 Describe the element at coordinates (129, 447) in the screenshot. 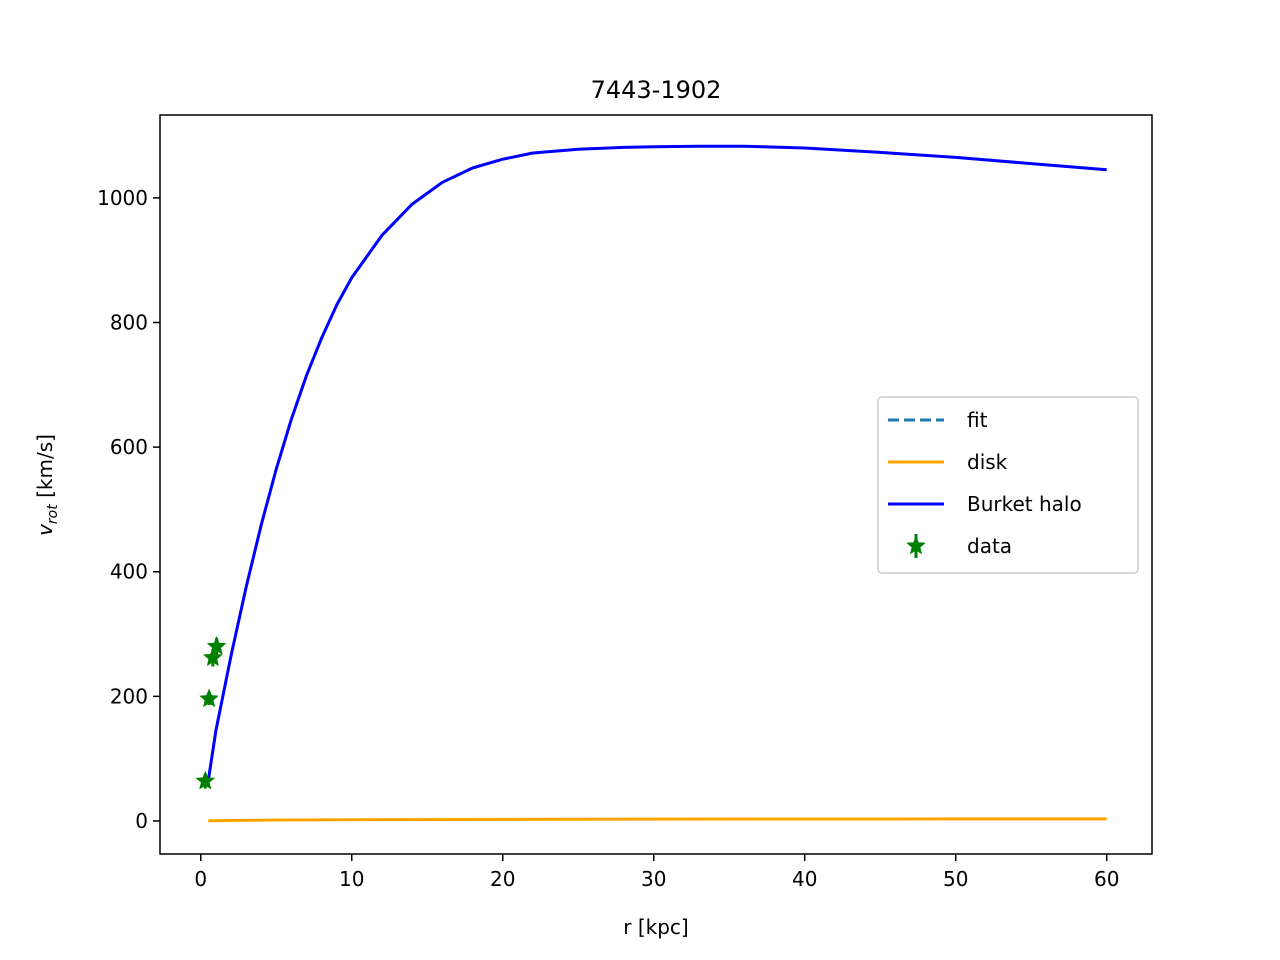

I see `y-tick-label: 600` at that location.